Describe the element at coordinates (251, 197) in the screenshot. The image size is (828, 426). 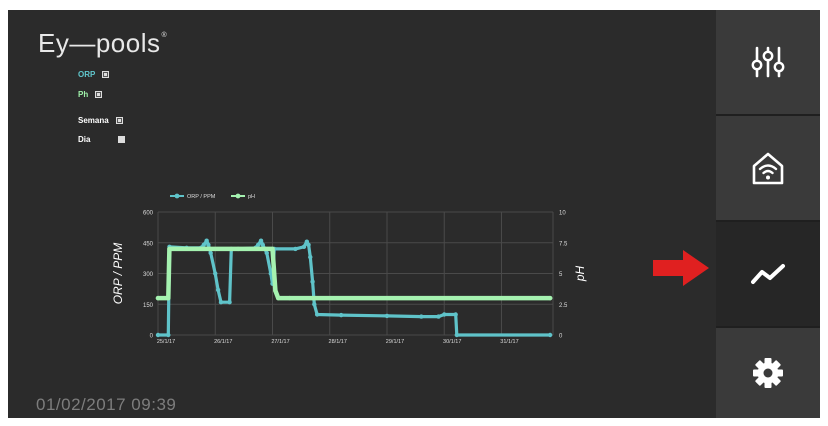
I see `legend-label: pH` at that location.